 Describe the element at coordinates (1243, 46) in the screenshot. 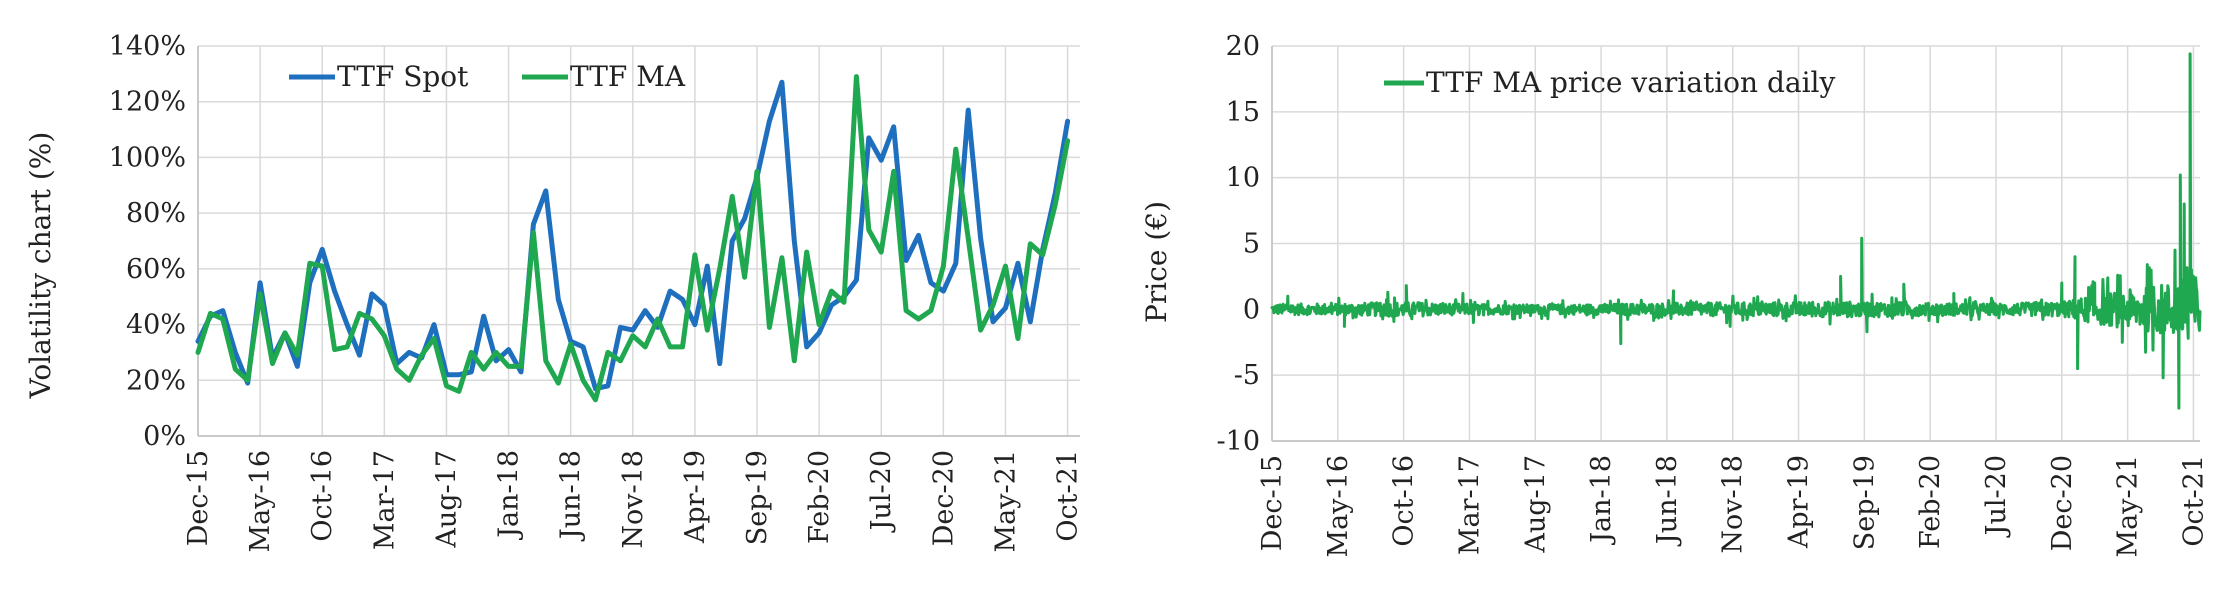

I see `y-tick-label: 20` at that location.